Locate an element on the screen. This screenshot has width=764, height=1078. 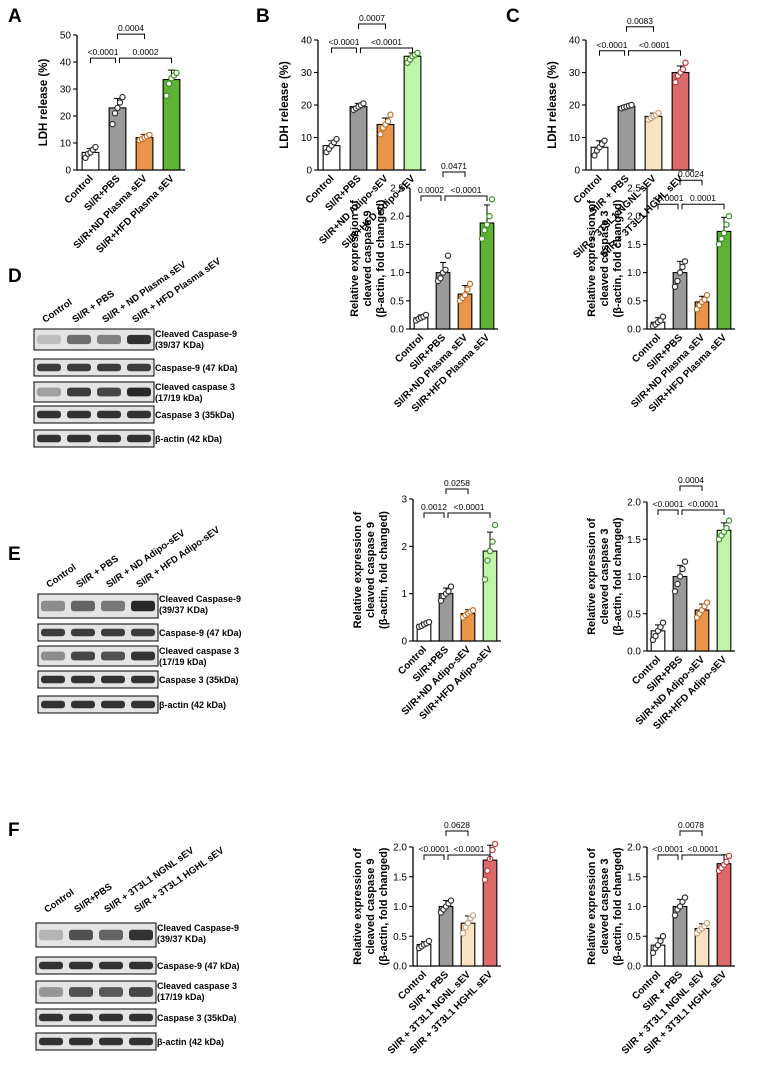
panel-label-b: B is located at coordinates (263, 16).